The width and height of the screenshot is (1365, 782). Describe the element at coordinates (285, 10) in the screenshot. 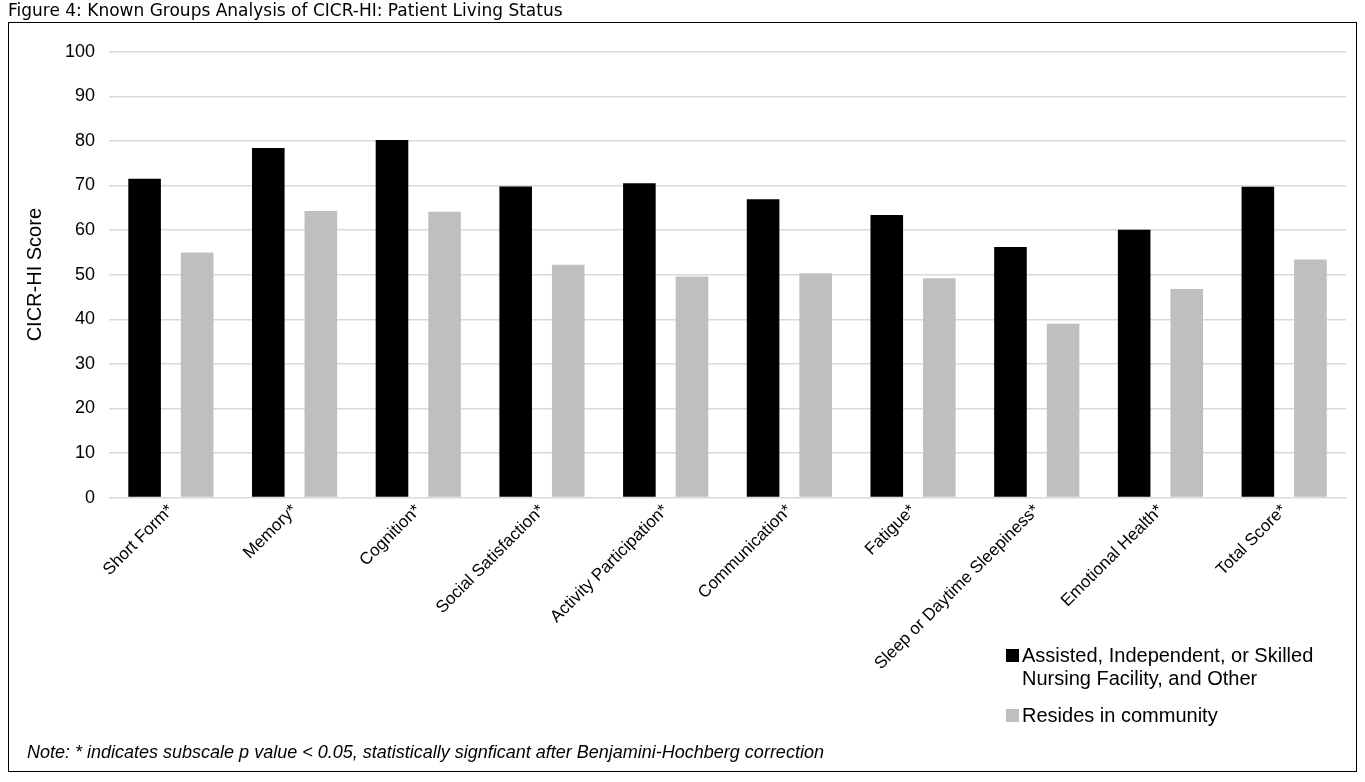

I see `chart-title: Figure 4: Known Groups Analysis of CICR-HI: Patient Living Status` at that location.